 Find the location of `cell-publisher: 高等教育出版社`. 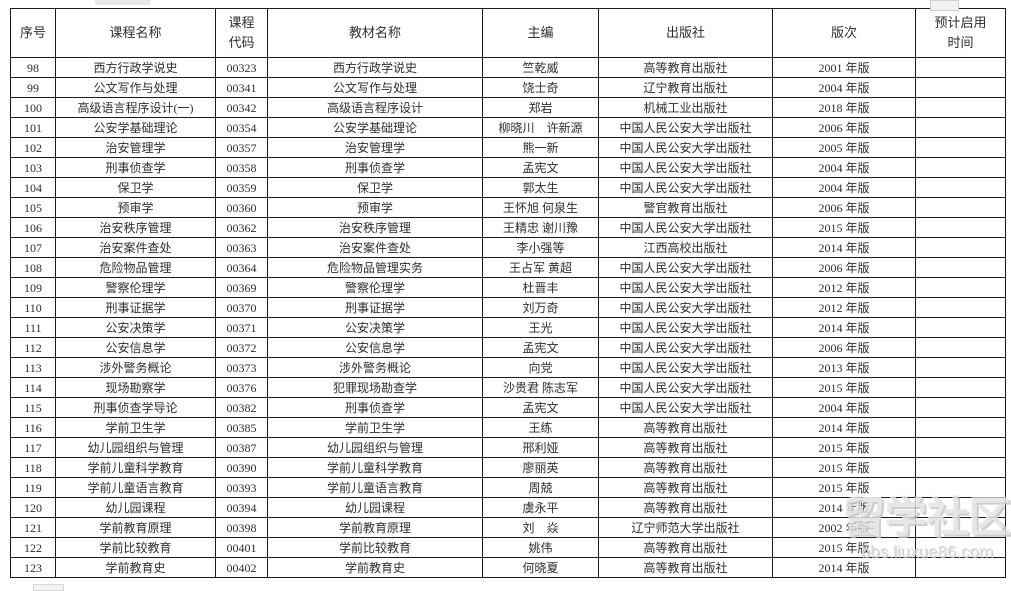

cell-publisher: 高等教育出版社 is located at coordinates (685, 547).